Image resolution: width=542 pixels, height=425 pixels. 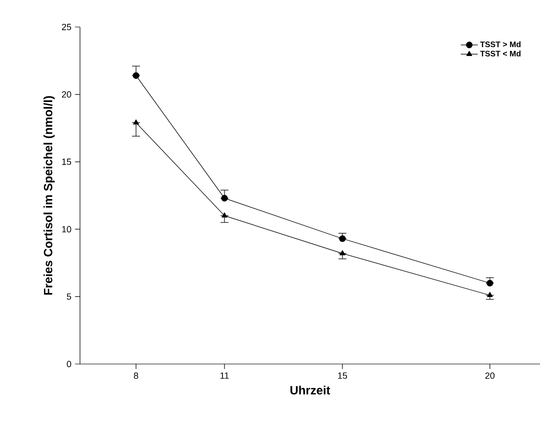 What do you see at coordinates (67, 161) in the screenshot?
I see `y-tick-label: 15` at bounding box center [67, 161].